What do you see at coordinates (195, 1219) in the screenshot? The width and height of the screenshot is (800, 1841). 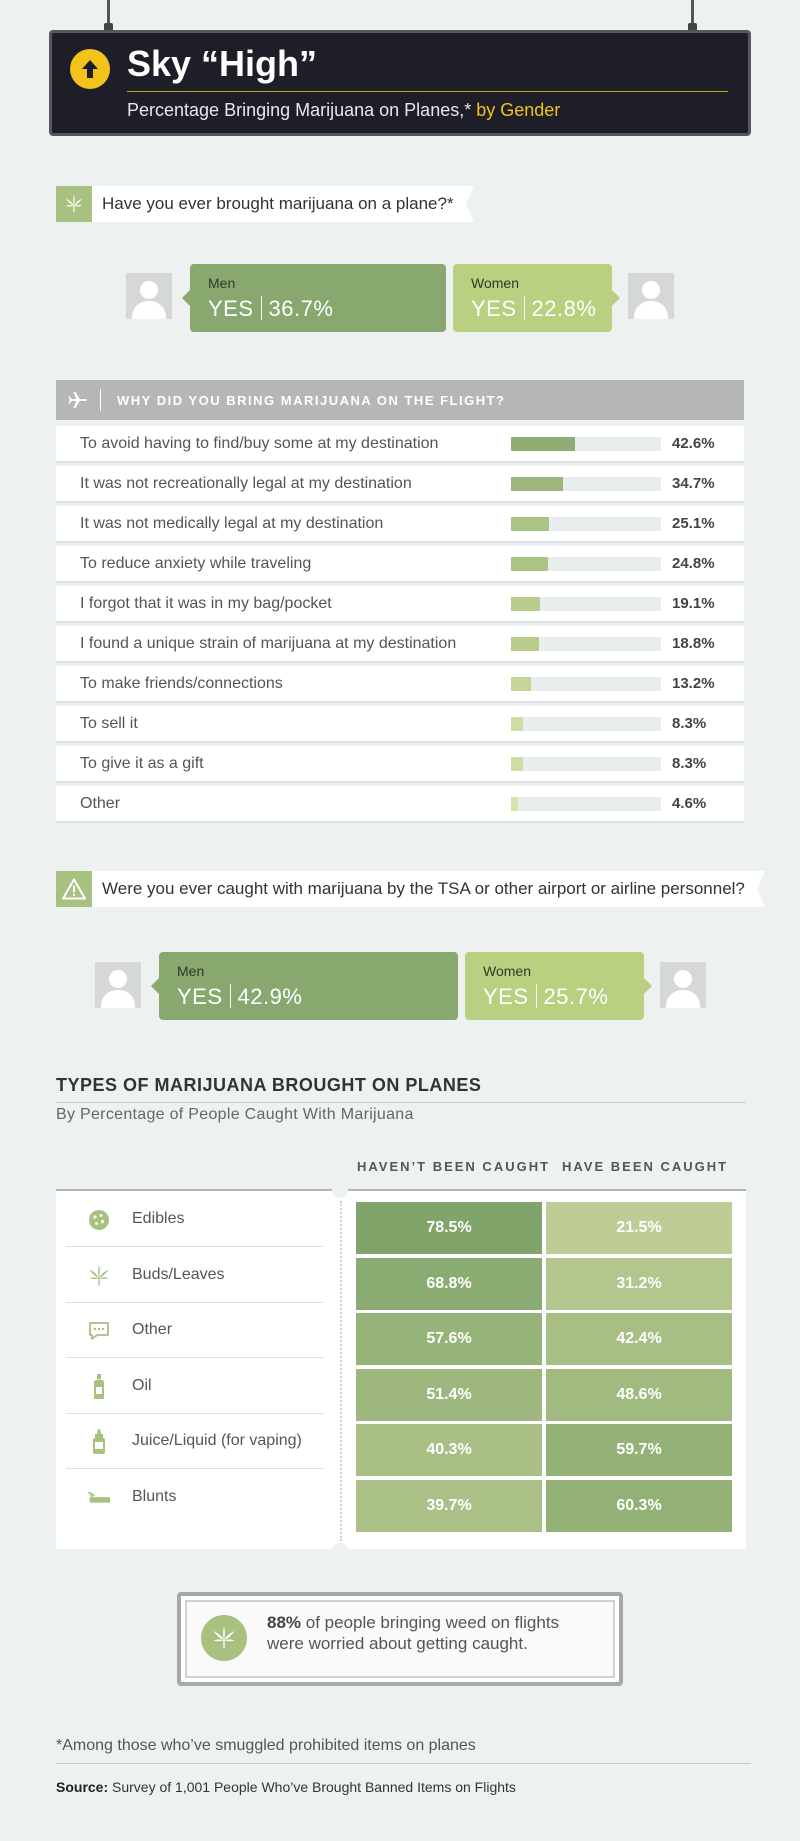 I see `type-row: Edibles` at bounding box center [195, 1219].